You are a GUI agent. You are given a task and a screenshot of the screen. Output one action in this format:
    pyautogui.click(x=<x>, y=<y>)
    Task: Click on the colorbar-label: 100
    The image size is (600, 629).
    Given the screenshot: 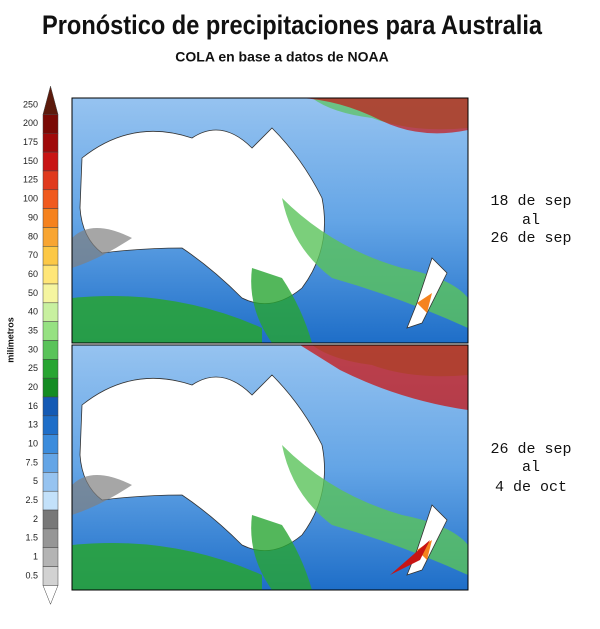 What is the action you would take?
    pyautogui.click(x=30, y=199)
    